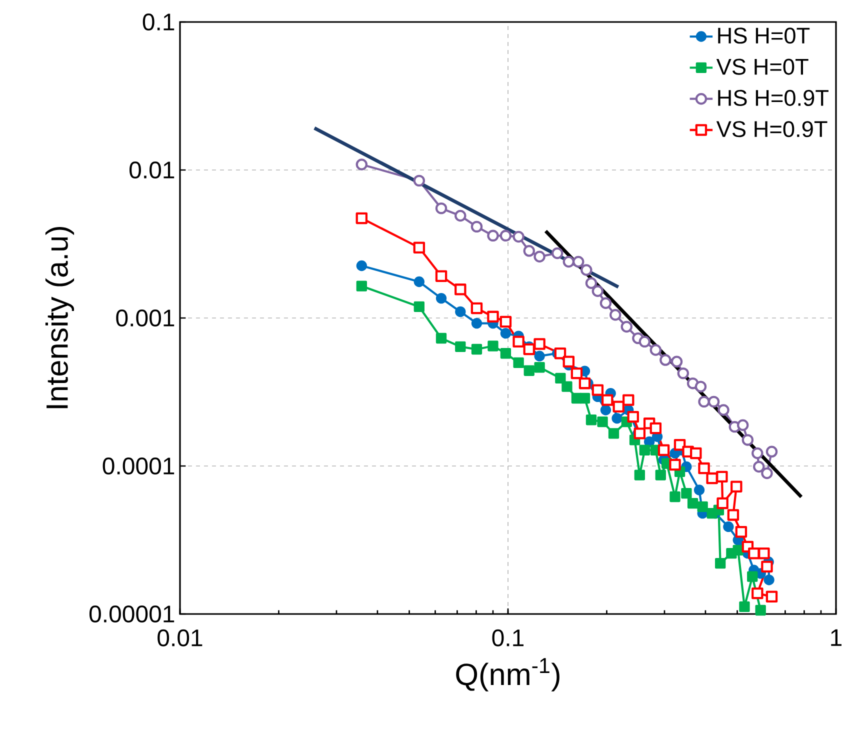 The image size is (861, 733). I want to click on x-axis-title: Q(nm$^{-1}$), so click(508, 675).